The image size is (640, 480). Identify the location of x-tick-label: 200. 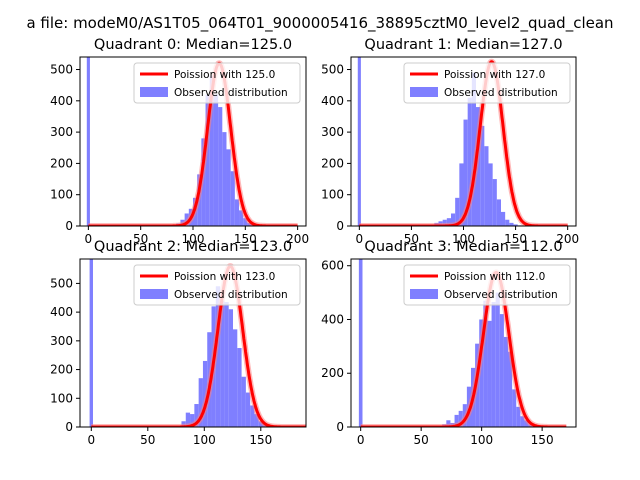
(297, 239).